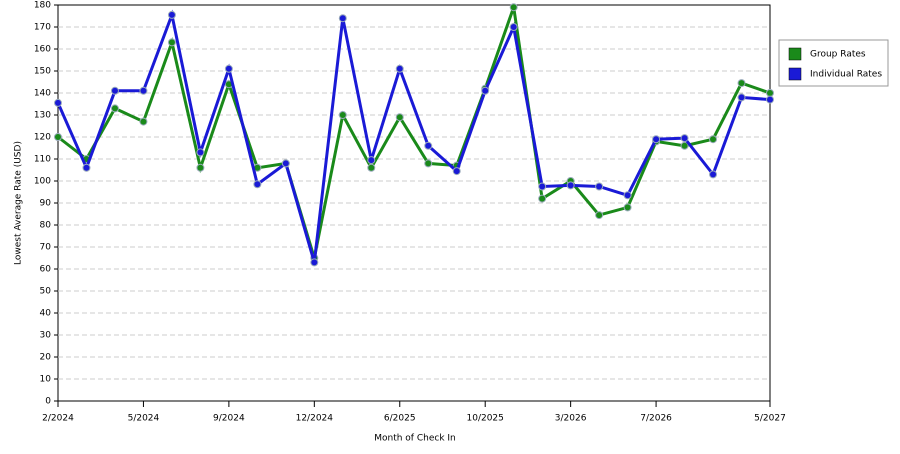  What do you see at coordinates (42, 160) in the screenshot?
I see `y-tick-label: 110` at bounding box center [42, 160].